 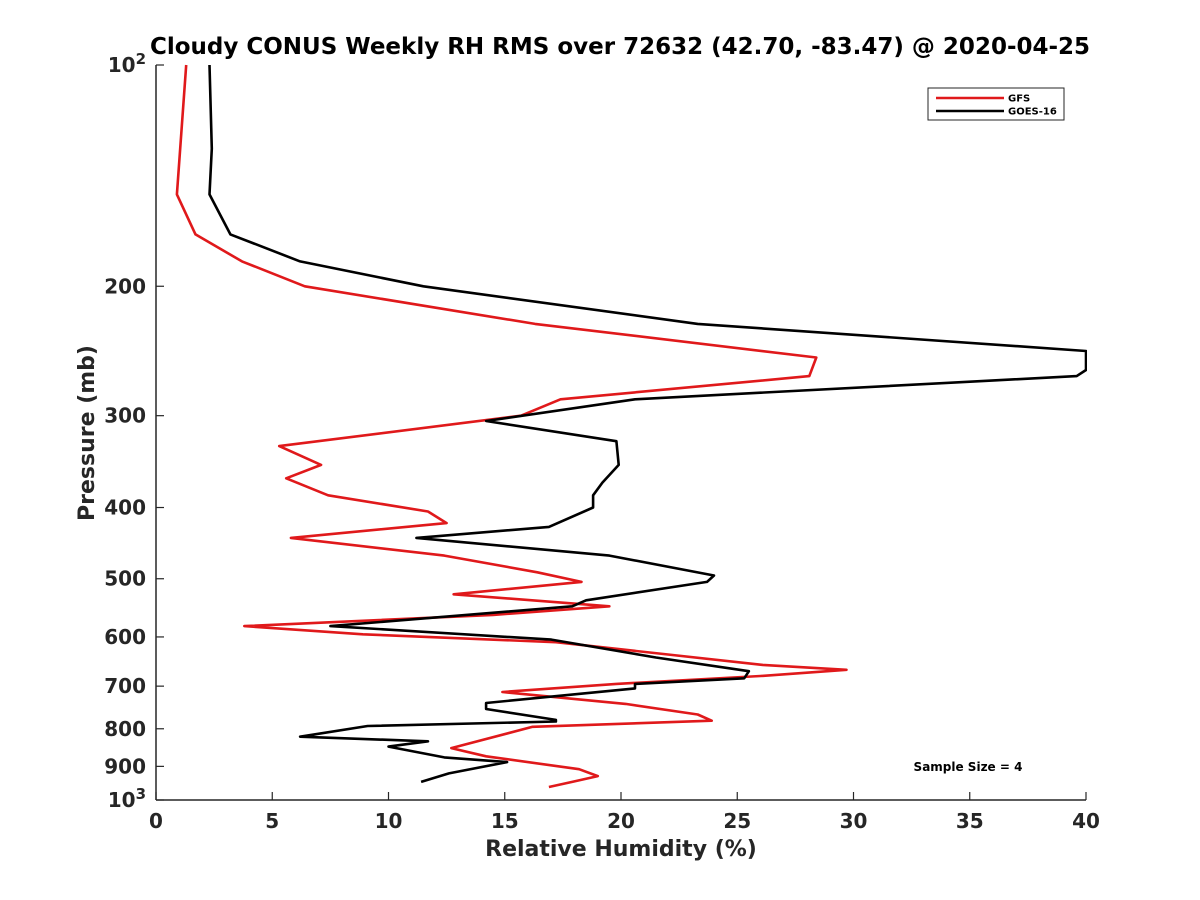 I want to click on y-axis-label: Pressure (mb), so click(x=87, y=433).